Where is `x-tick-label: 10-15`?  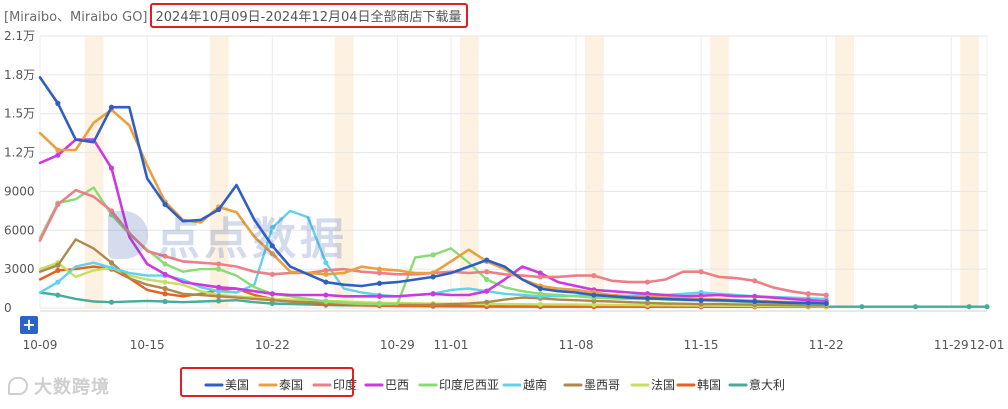
x-tick-label: 10-15 is located at coordinates (147, 345).